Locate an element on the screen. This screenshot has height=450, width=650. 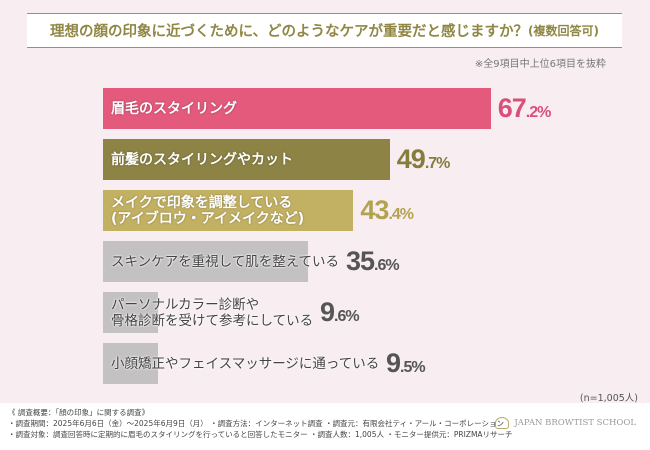
logo-mark-icon is located at coordinates (502, 423).